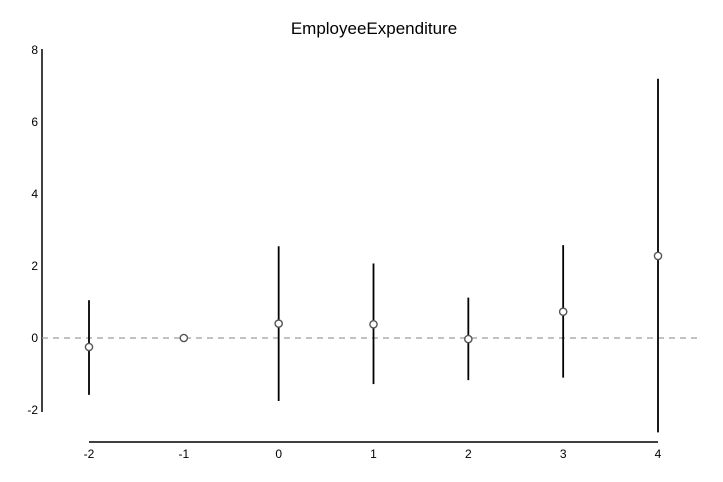 This screenshot has width=723, height=482. What do you see at coordinates (374, 28) in the screenshot?
I see `chart-title: EmployeeExpenditure` at bounding box center [374, 28].